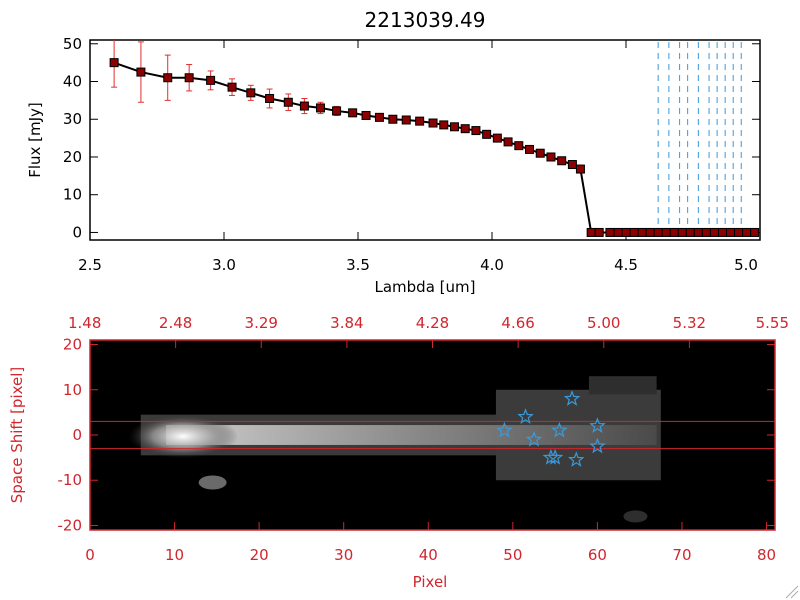  I want to click on top-axis-ticks: 1.48 2.48 3.29 3.84 4.28 4.66 5.00 5.32 5.55, so click(428, 331).